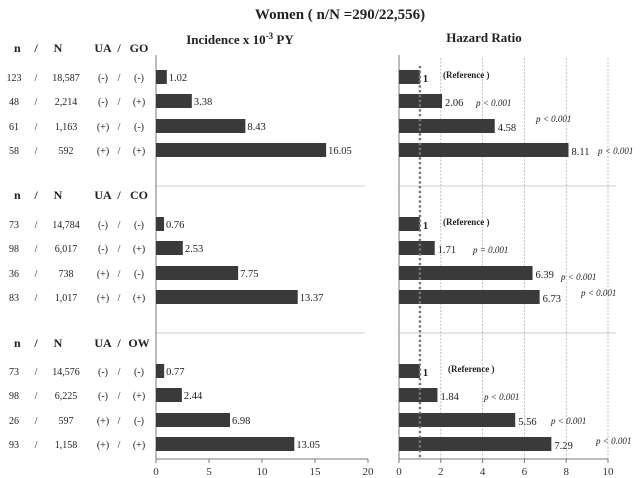  I want to click on row-N: 14,784, so click(66, 225).